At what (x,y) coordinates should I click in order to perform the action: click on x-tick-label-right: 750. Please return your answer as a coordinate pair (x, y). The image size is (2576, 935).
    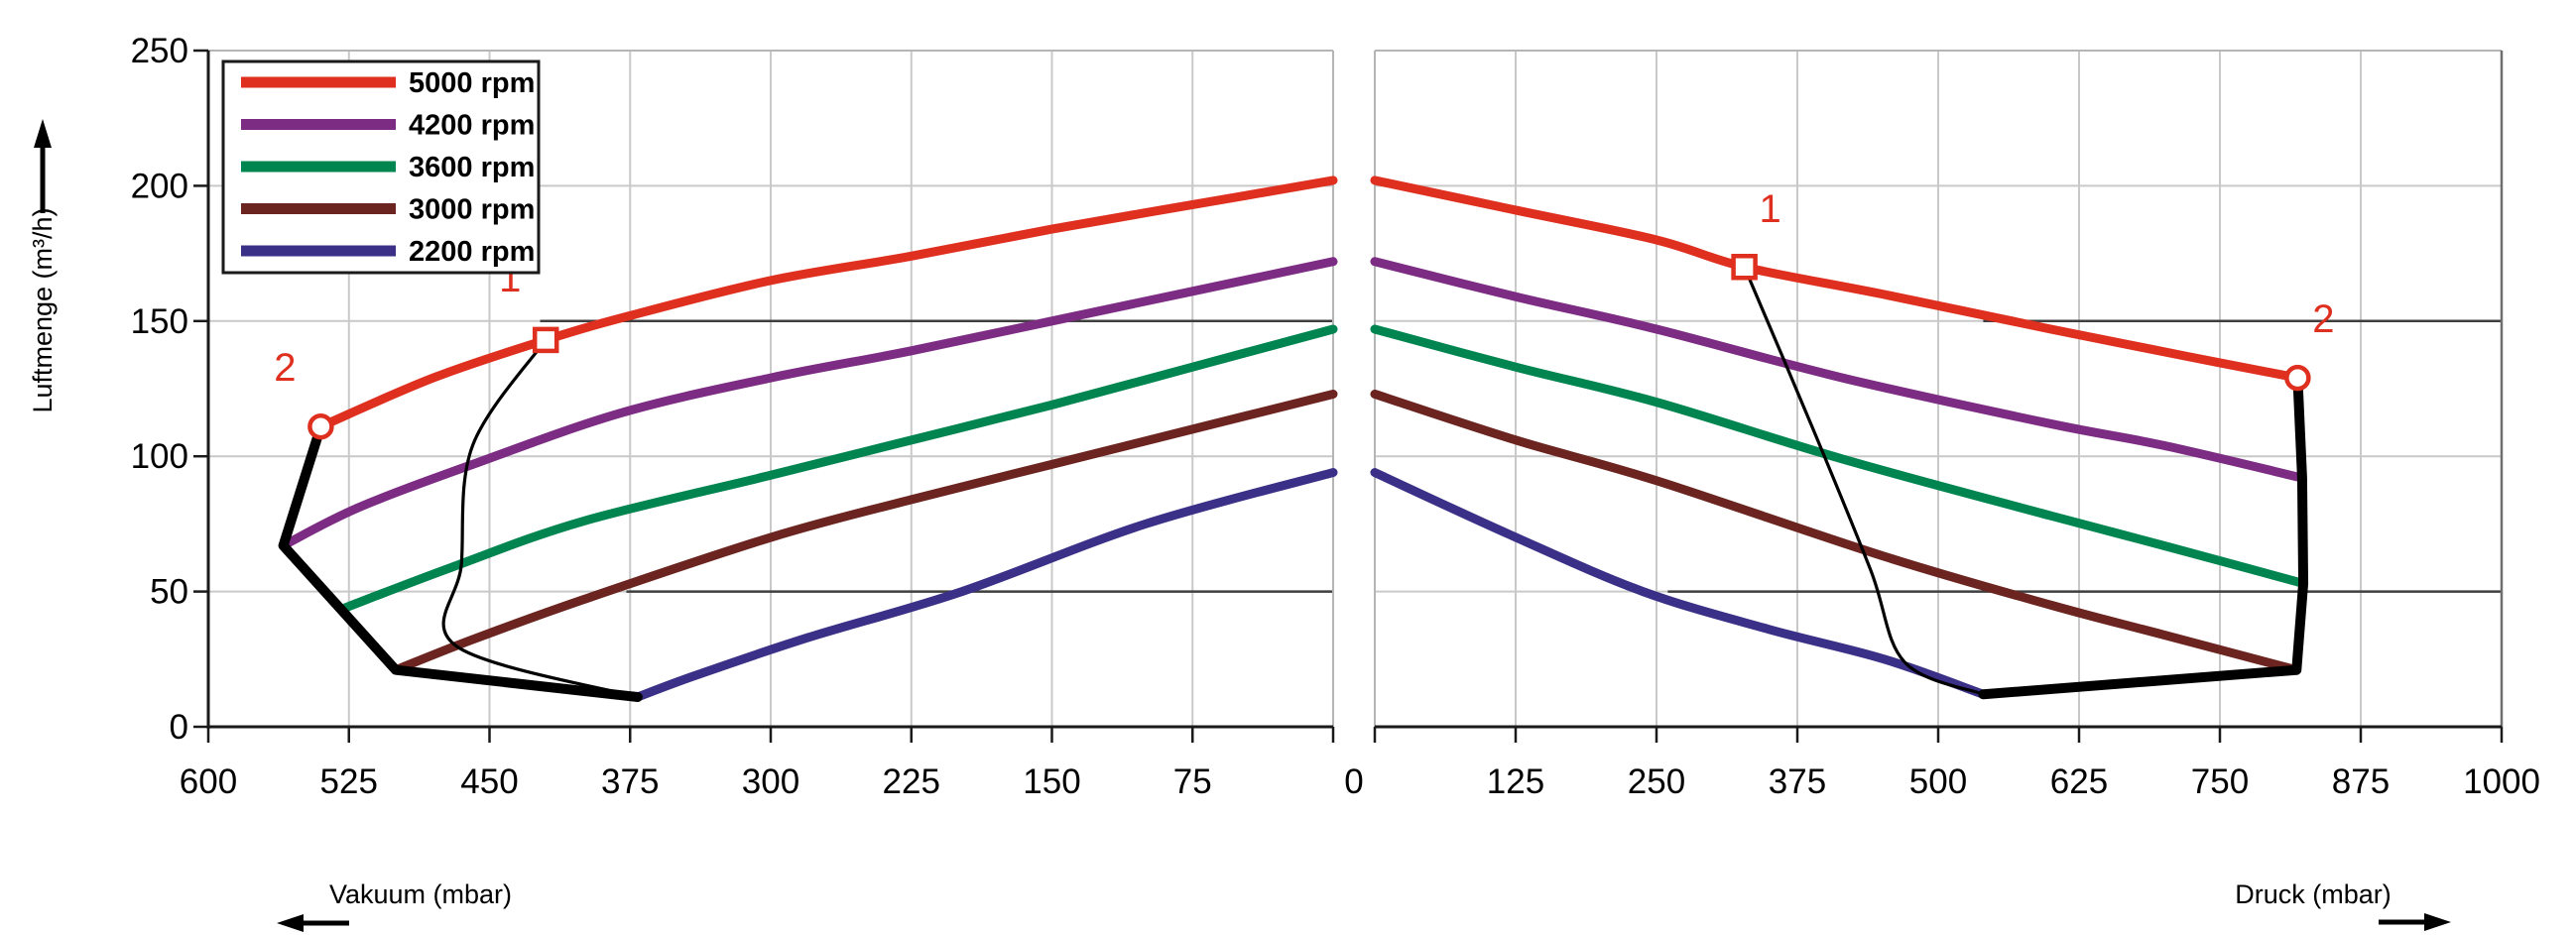
    Looking at the image, I should click on (2220, 781).